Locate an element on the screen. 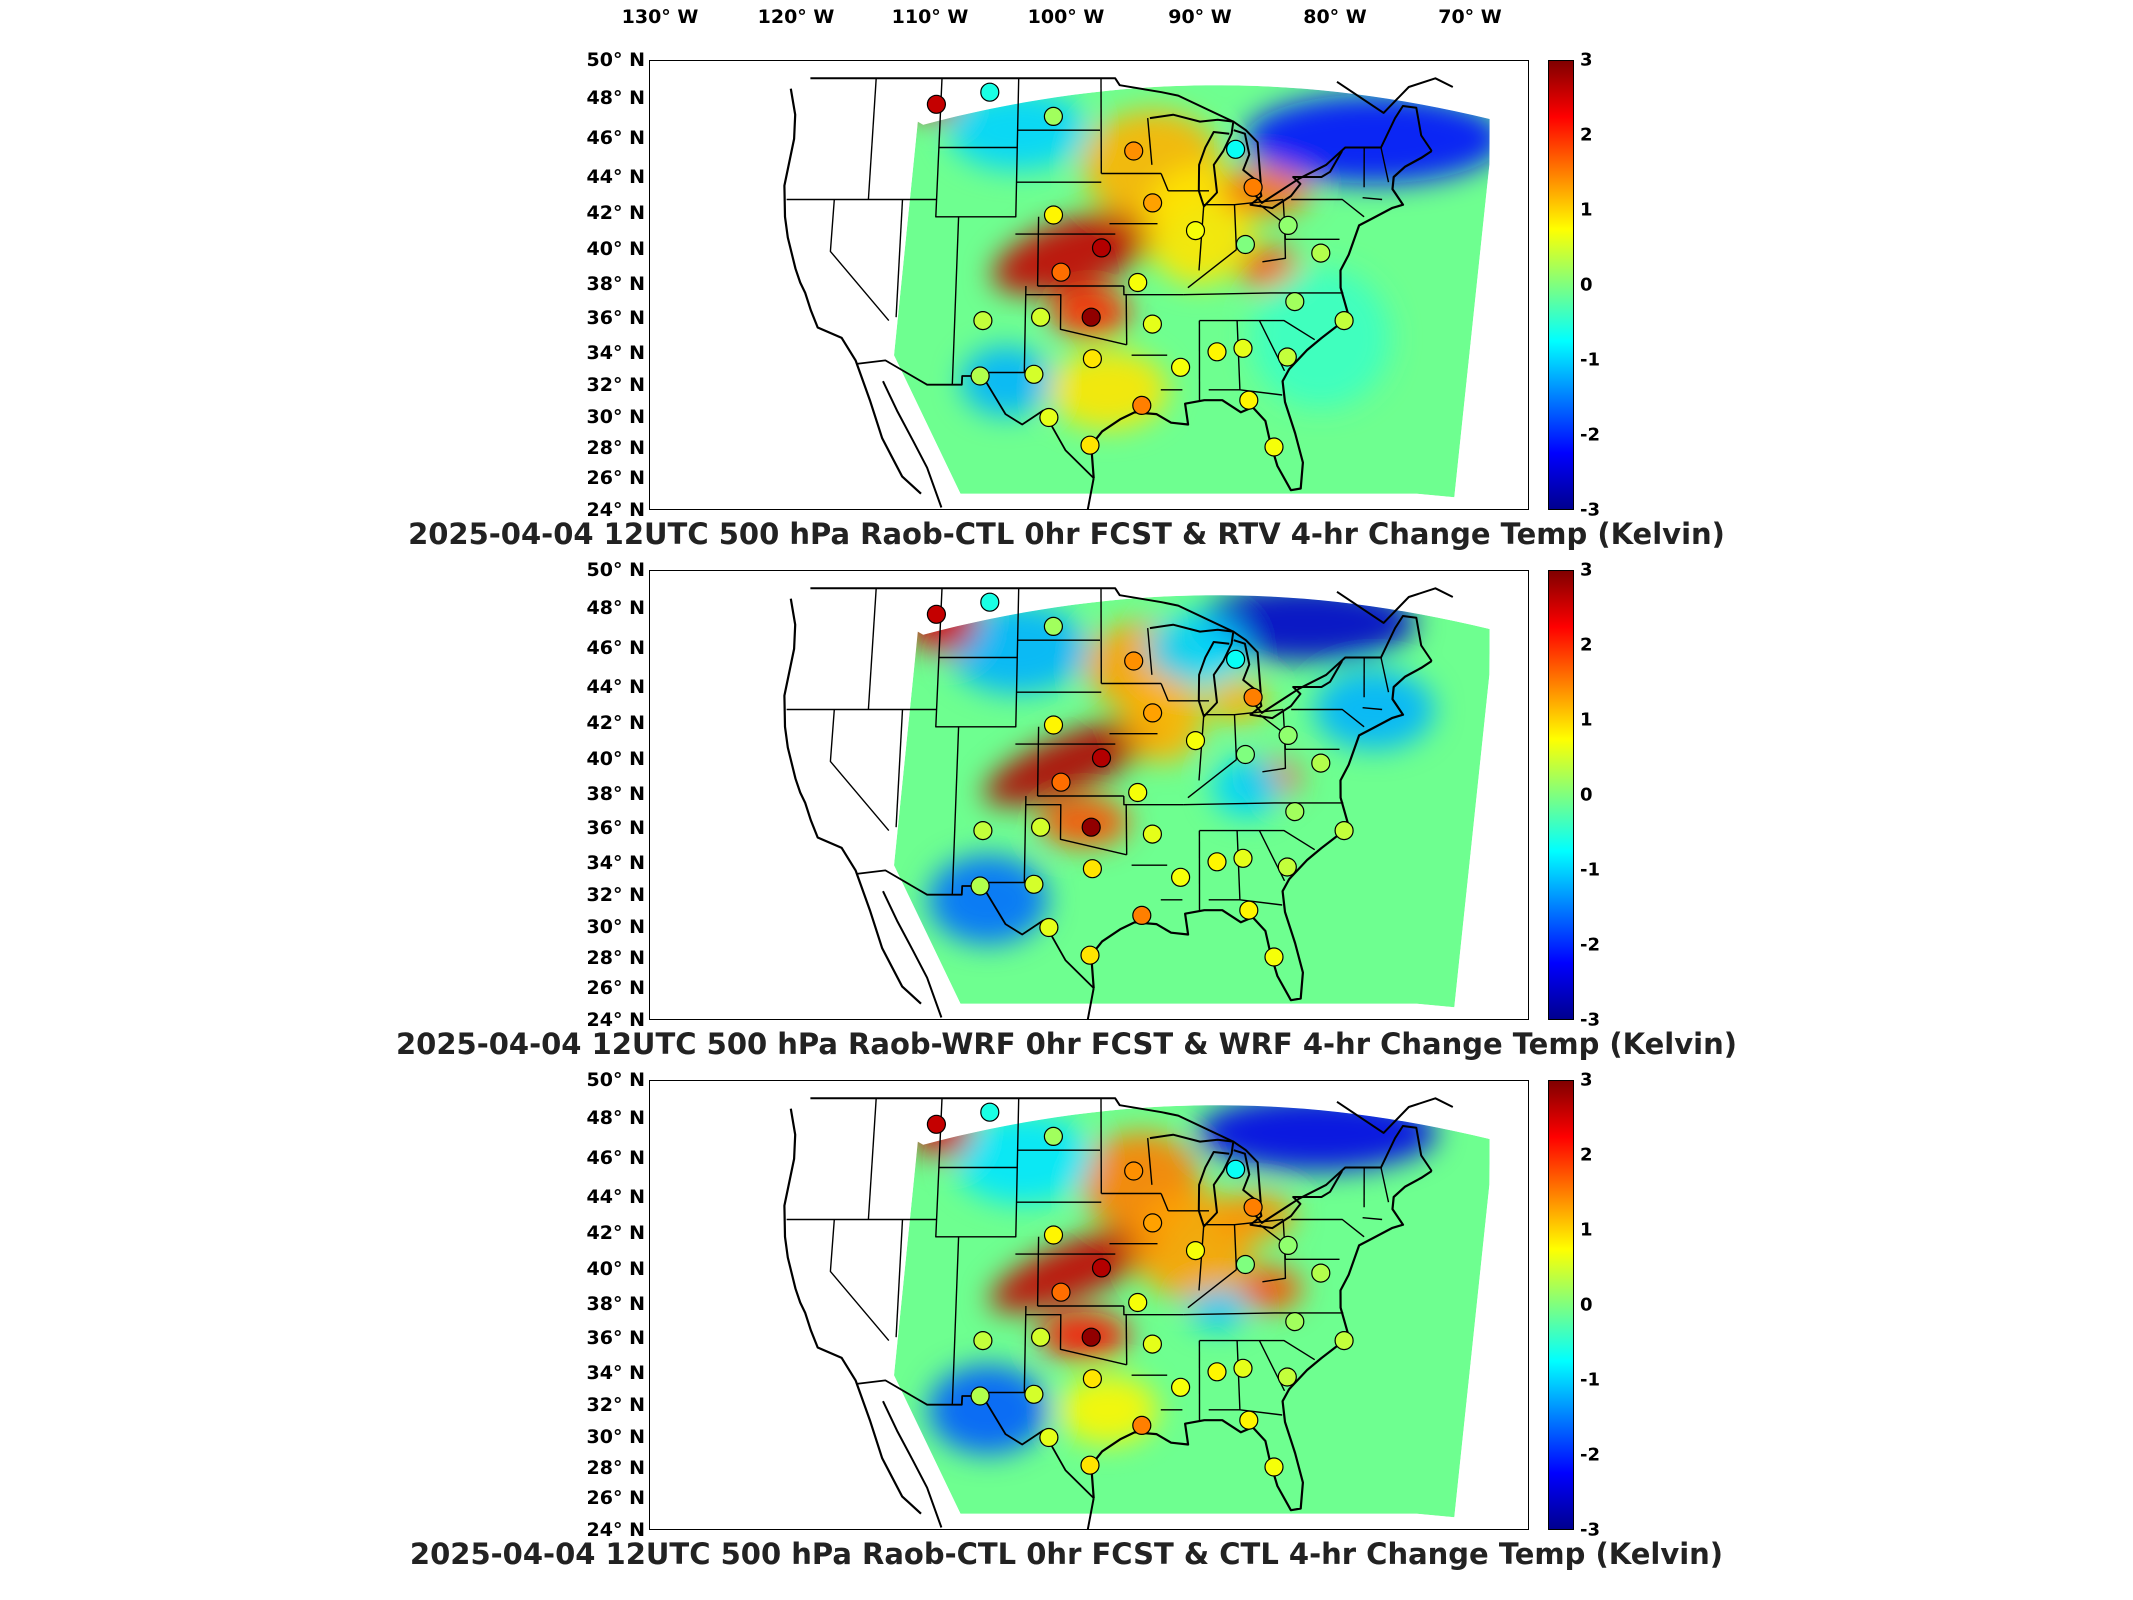  colorbar-tick: -2 is located at coordinates (1590, 945).